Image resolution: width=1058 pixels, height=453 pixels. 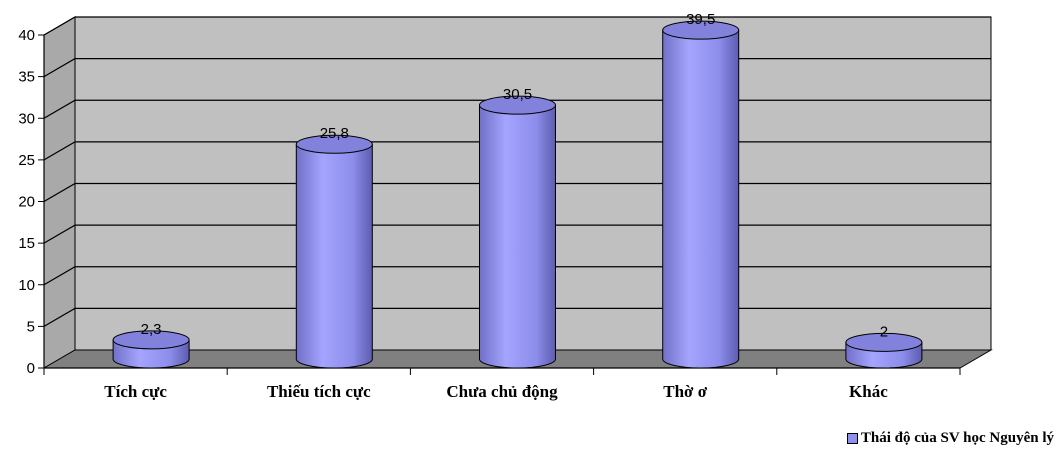 What do you see at coordinates (700, 19) in the screenshot?
I see `data-label: 39,5` at bounding box center [700, 19].